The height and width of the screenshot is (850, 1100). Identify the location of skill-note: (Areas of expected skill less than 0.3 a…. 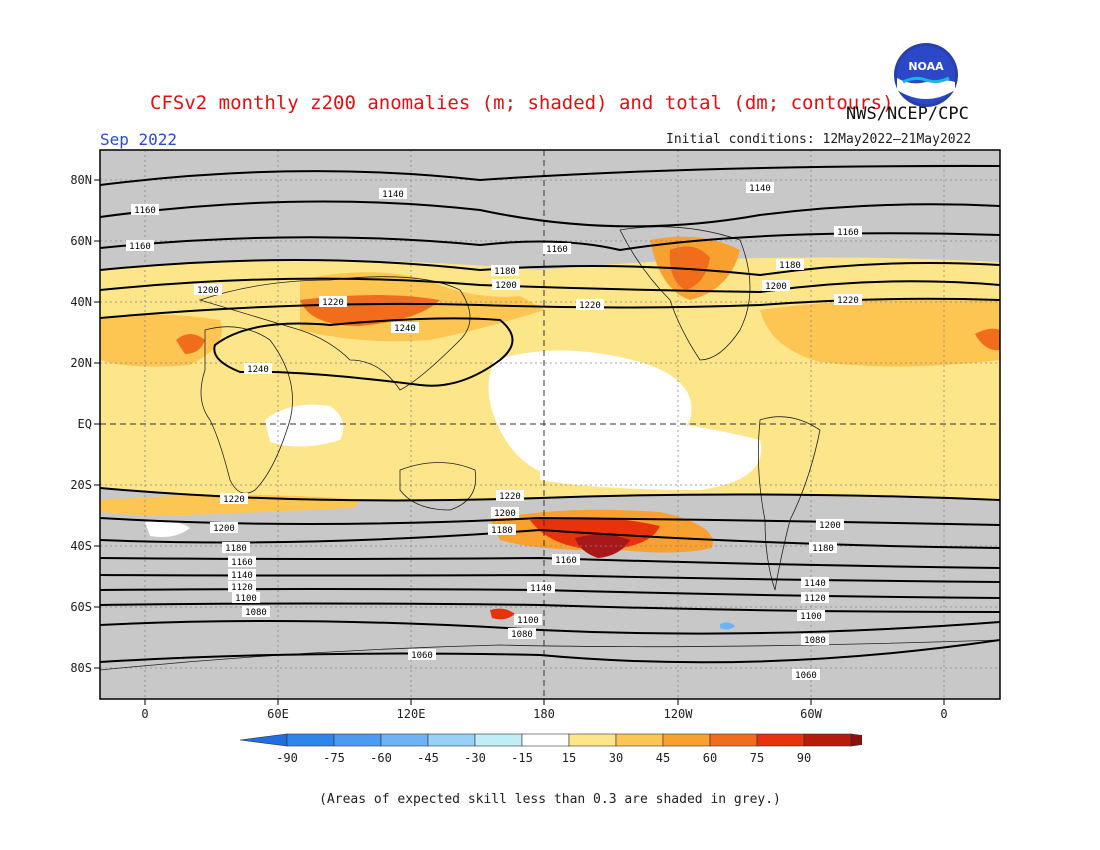
(550, 799).